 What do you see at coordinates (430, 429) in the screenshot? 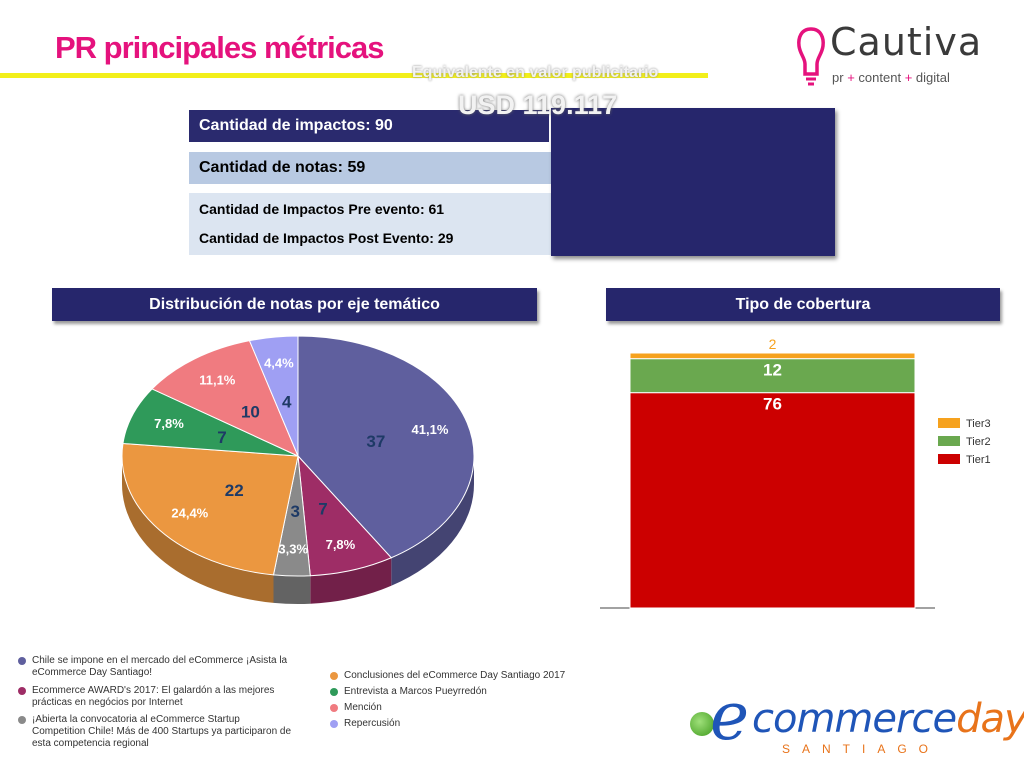
I see `pie-percent-label: 41,1%` at bounding box center [430, 429].